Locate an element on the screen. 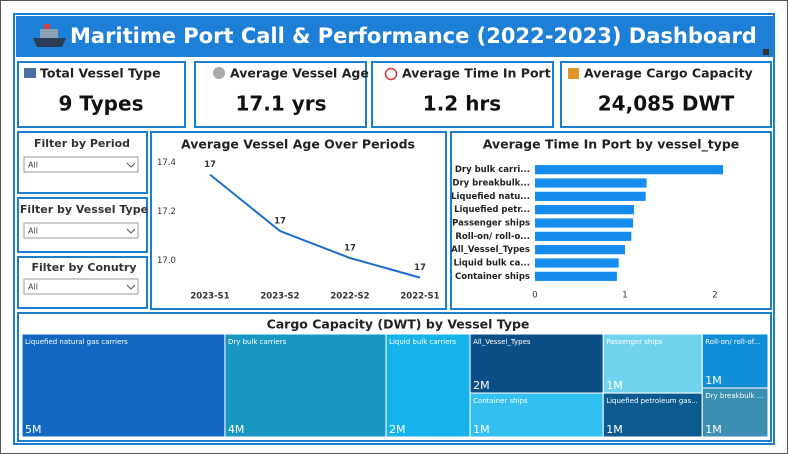 This screenshot has width=788, height=454. tile-label: Container ships is located at coordinates (500, 401).